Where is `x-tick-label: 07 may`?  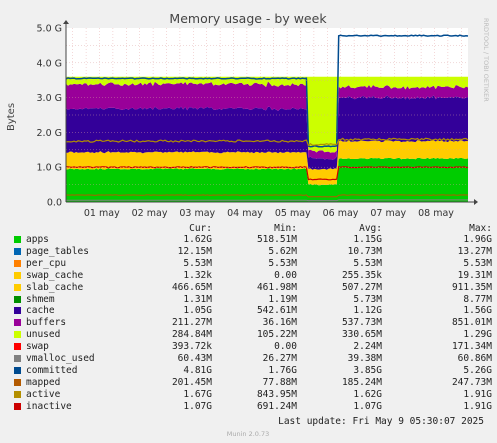 x-tick-label: 07 may is located at coordinates (388, 213).